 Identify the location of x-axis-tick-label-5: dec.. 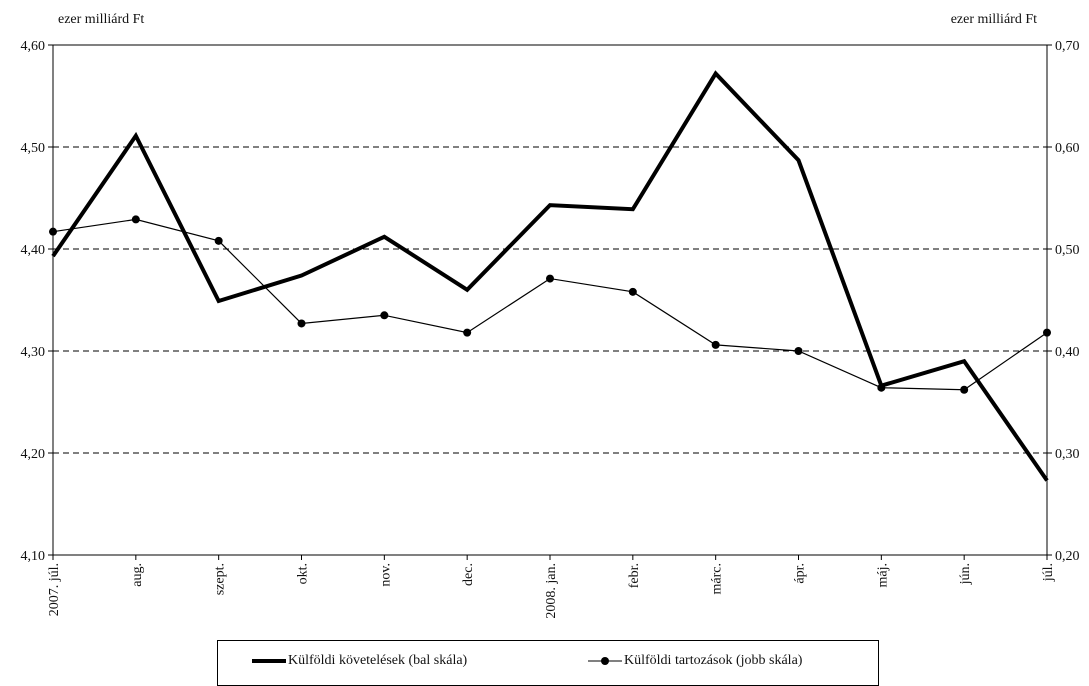
(468, 574).